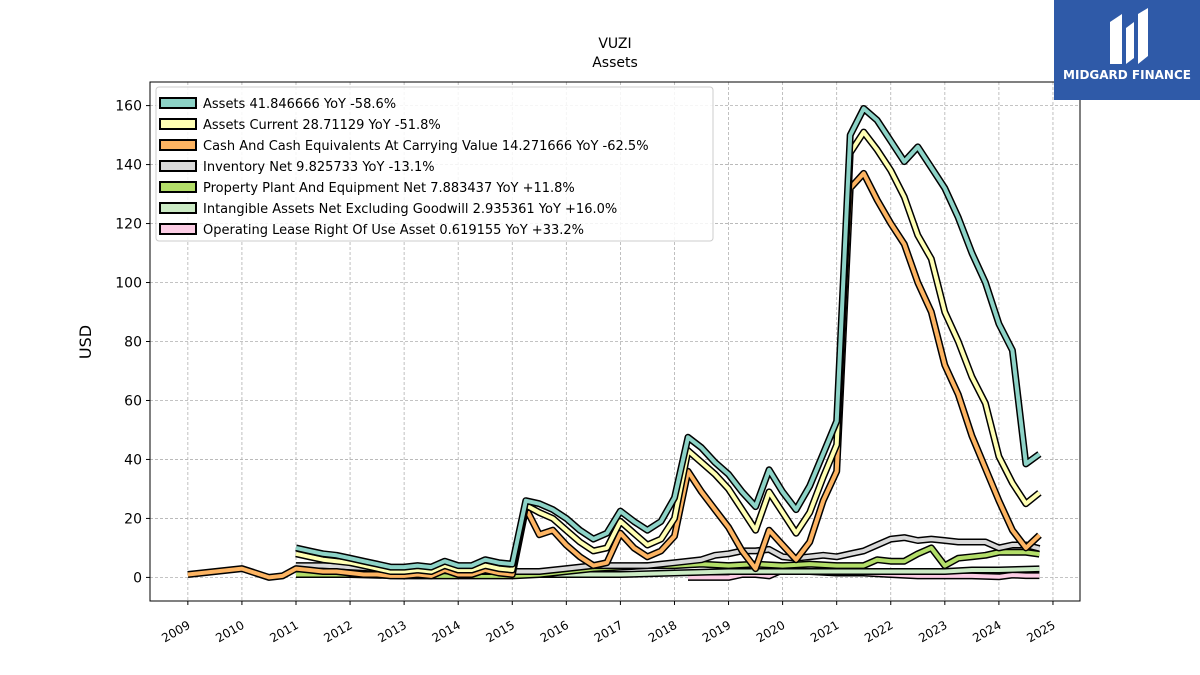 This screenshot has height=675, width=1200. I want to click on x-tick-label: 2013, so click(392, 631).